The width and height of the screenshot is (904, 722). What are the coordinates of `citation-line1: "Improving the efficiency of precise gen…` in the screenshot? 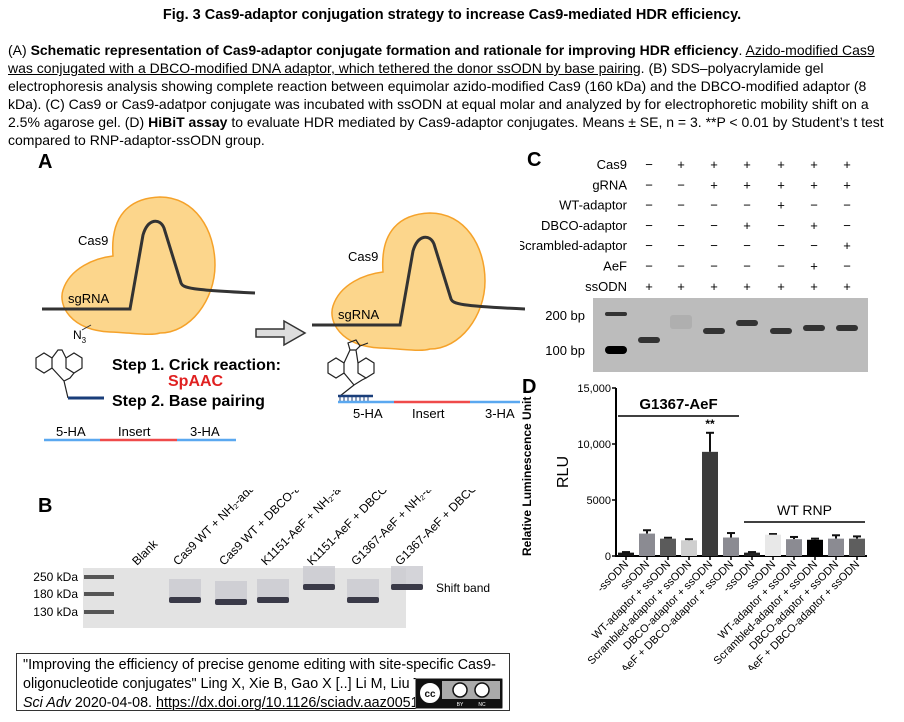 It's located at (259, 665).